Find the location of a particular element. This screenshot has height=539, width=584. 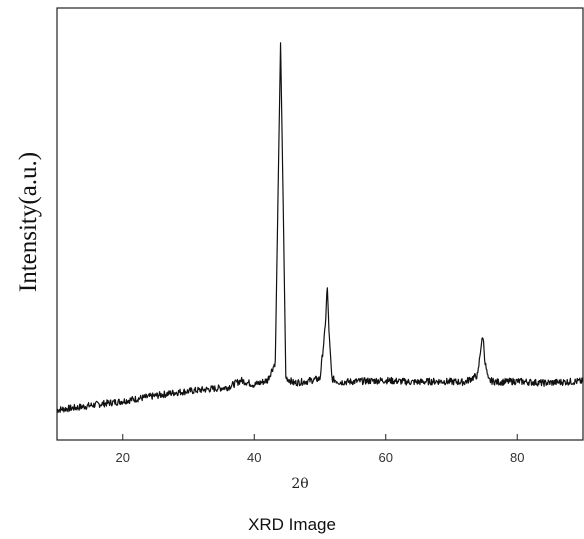

x-tick-label: 20 is located at coordinates (123, 457).